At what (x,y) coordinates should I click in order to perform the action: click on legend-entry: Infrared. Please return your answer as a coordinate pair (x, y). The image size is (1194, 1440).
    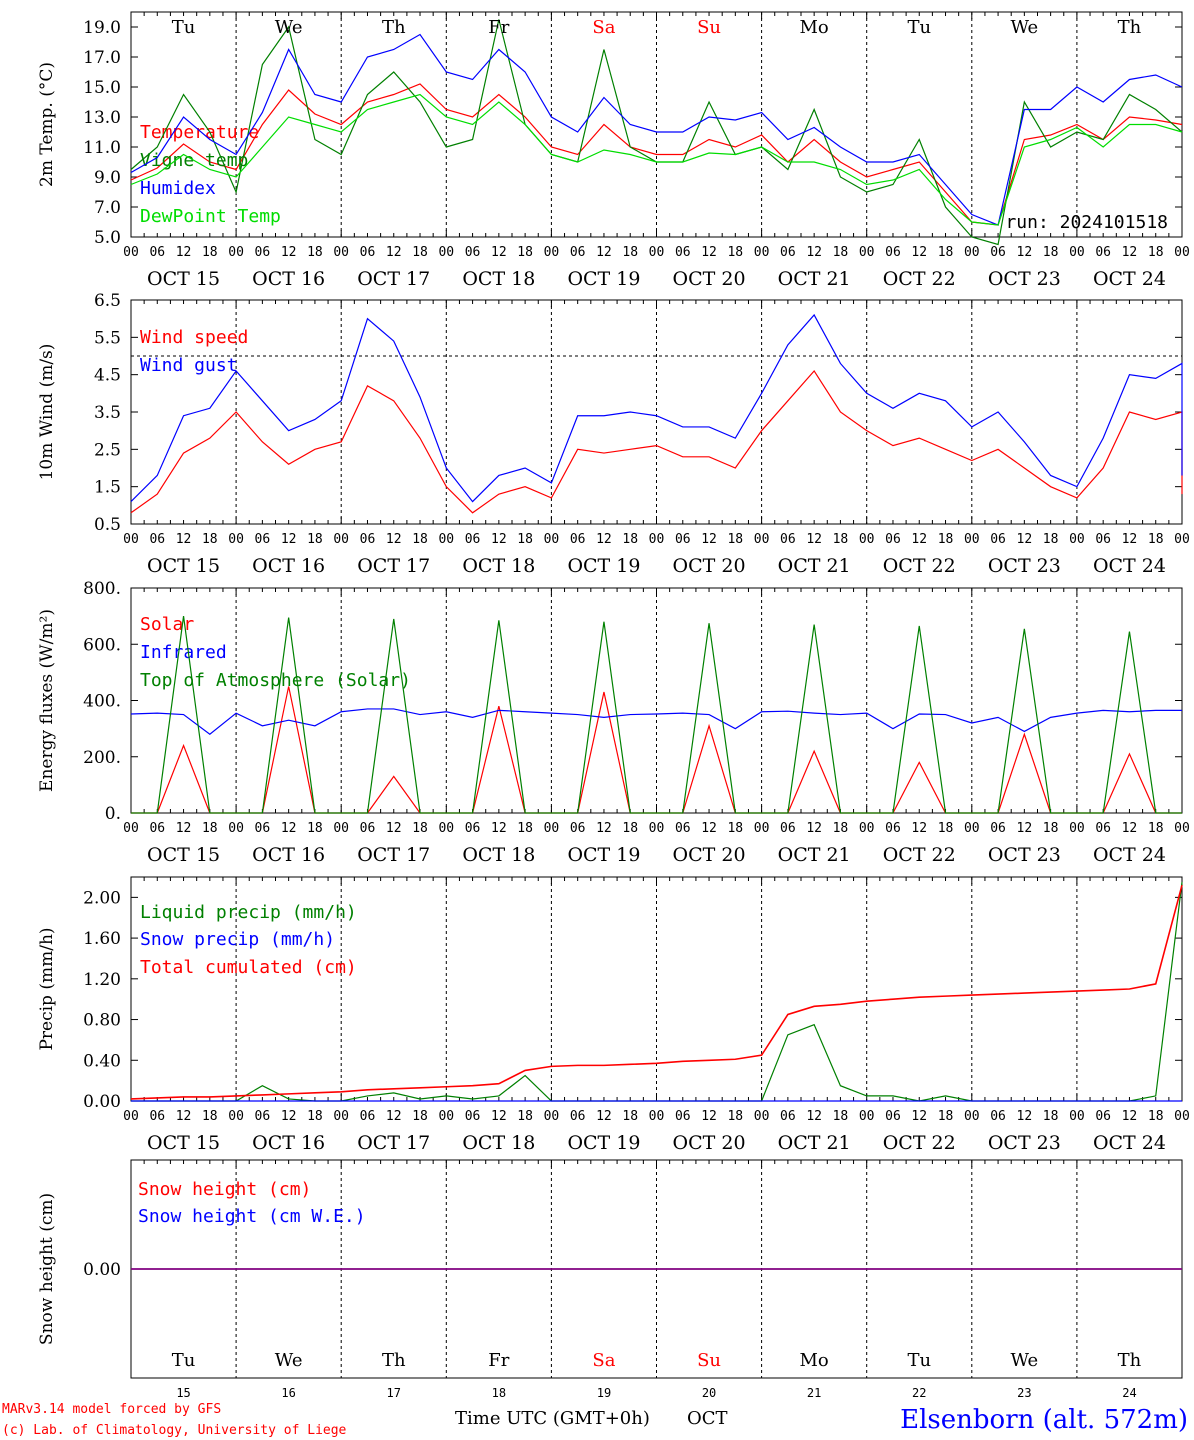
    Looking at the image, I should click on (183, 652).